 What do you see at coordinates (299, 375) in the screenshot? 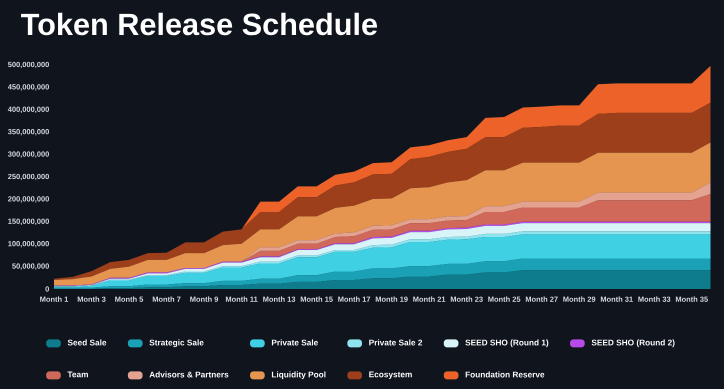
I see `legend-label: Liquidity Pool` at bounding box center [299, 375].